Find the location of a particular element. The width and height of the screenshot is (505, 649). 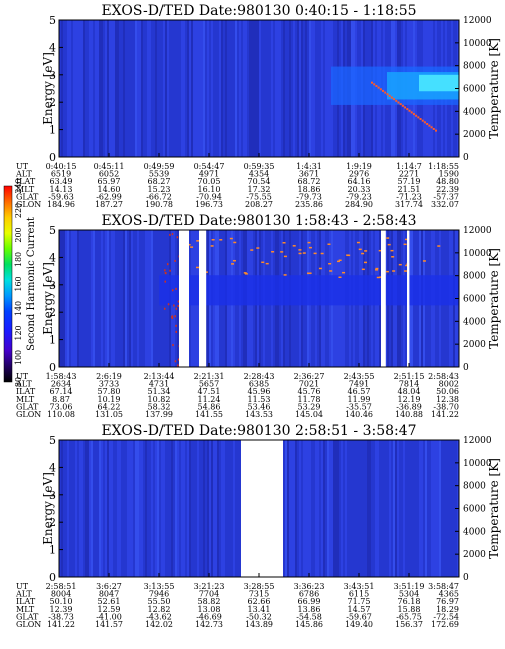

table-cell: 66.99 is located at coordinates (309, 601).